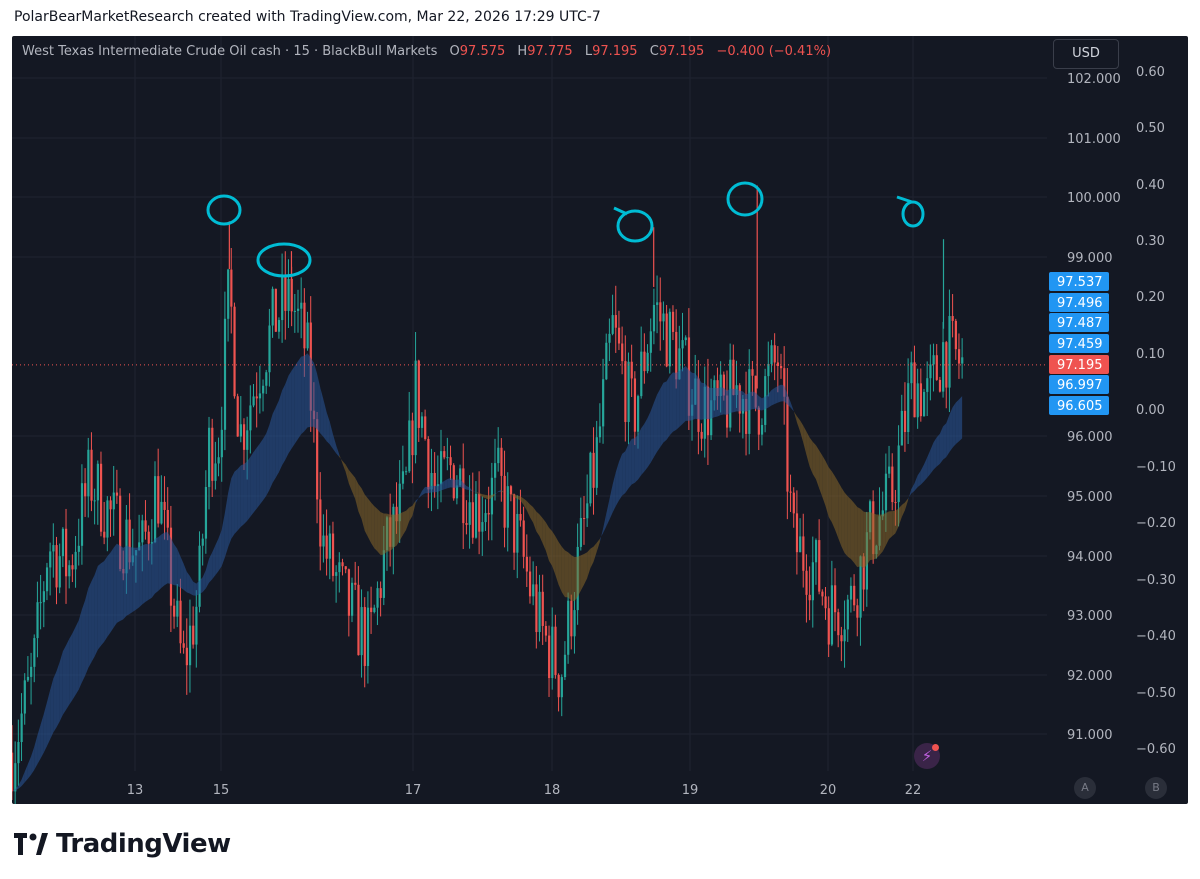 The width and height of the screenshot is (1200, 879). Describe the element at coordinates (1079, 405) in the screenshot. I see `price-badge` at that location.